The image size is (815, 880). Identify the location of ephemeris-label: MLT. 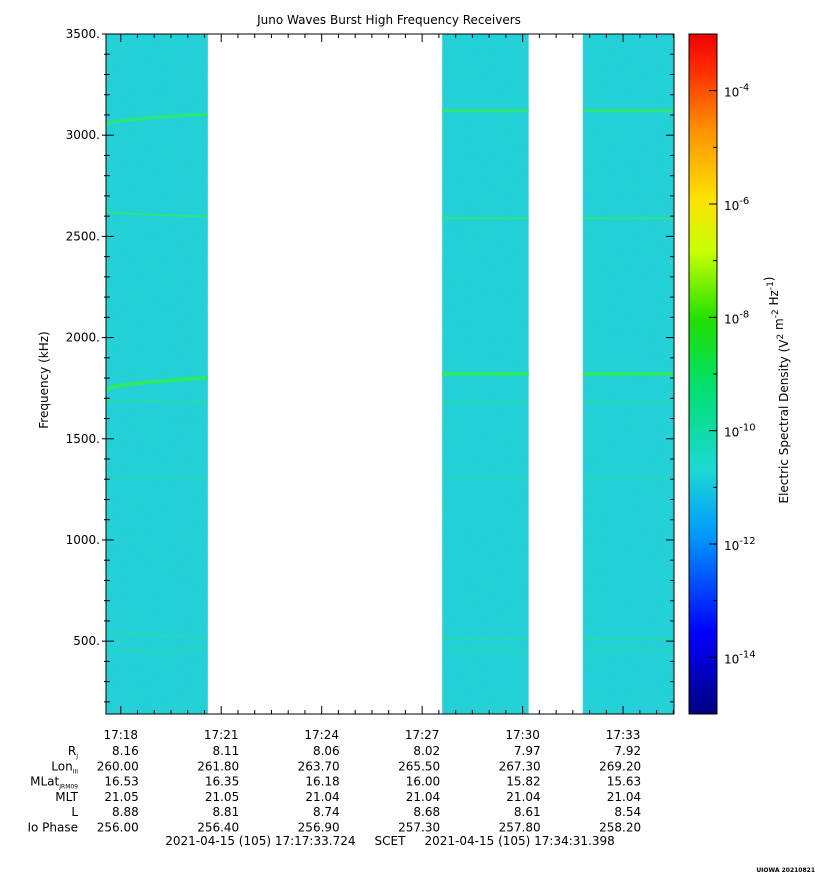
(66, 797).